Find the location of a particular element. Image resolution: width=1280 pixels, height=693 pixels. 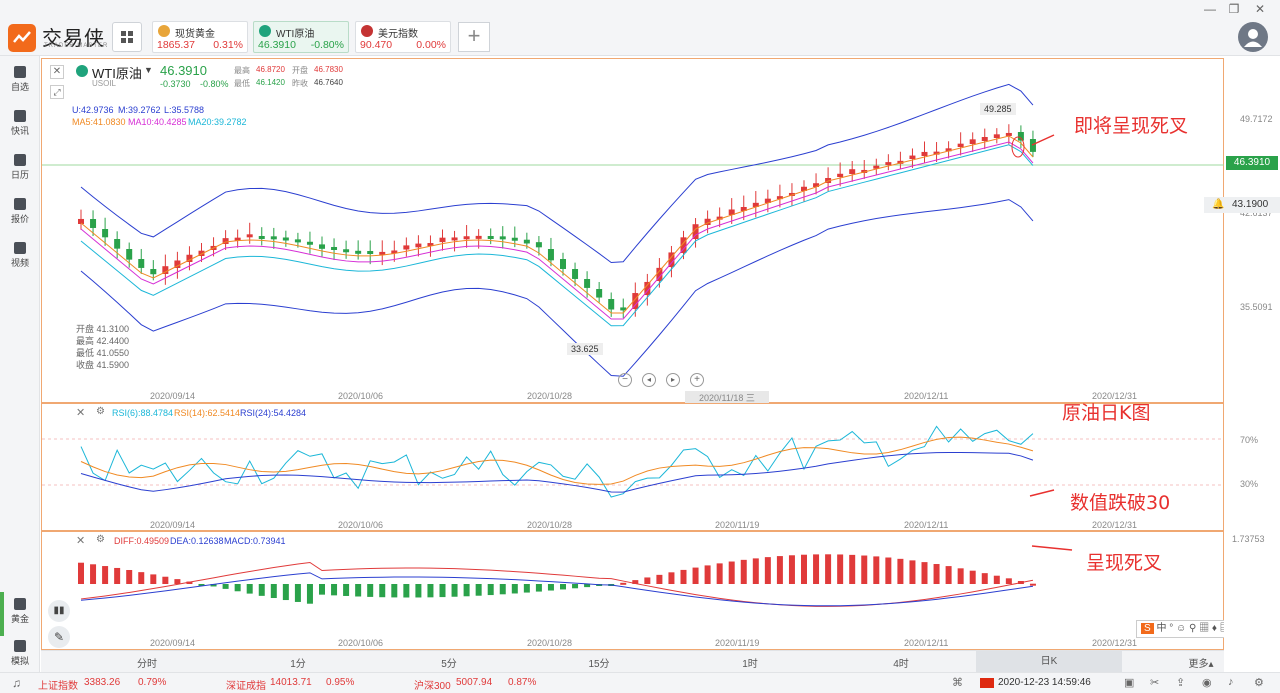

quote-wti: WTI原油 46.3910 -0.80% is located at coordinates (301, 37).